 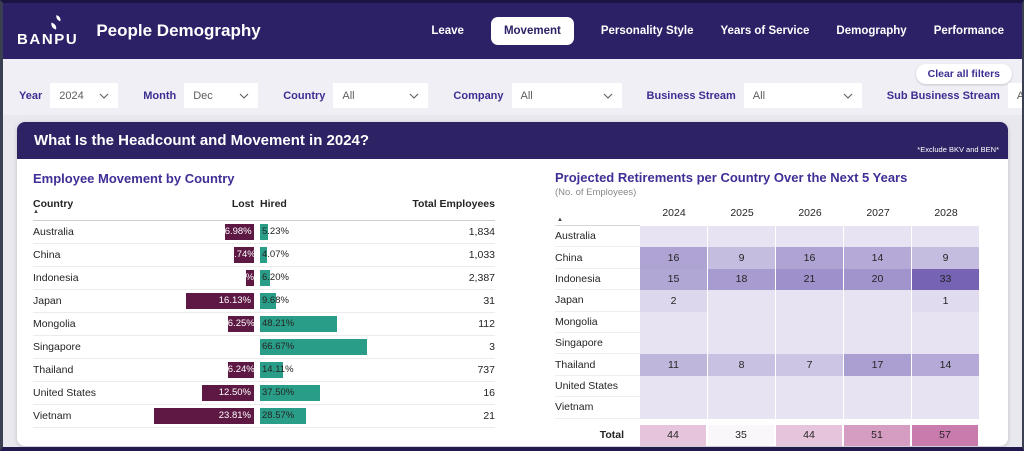 I want to click on matrix-year-header-2027: 2027, so click(x=878, y=213).